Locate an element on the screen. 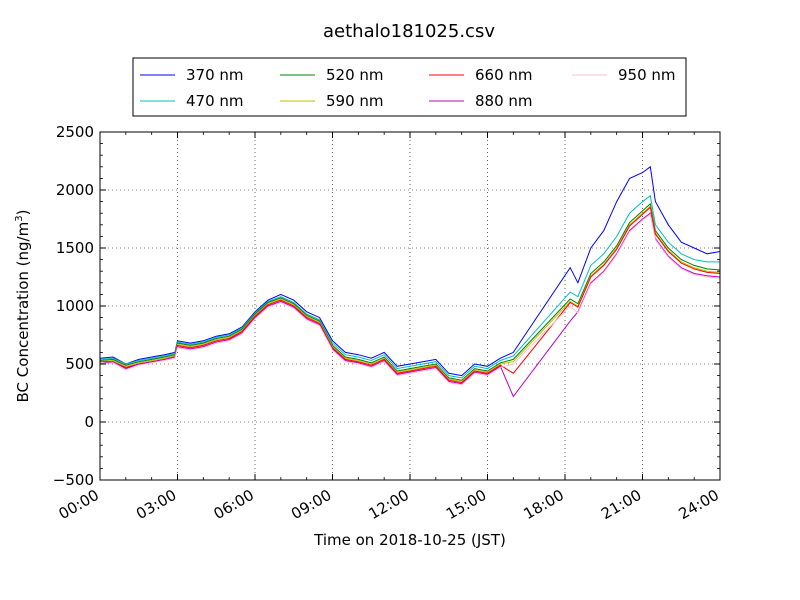 The height and width of the screenshot is (600, 800). x-tick-label: 24:00 is located at coordinates (699, 504).